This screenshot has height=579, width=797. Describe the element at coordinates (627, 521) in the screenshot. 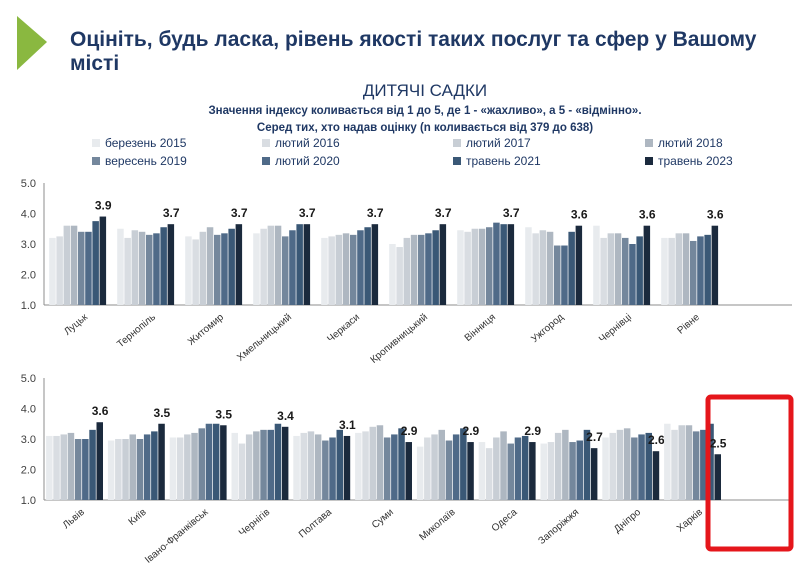

I see `x-tick-label: Дніпро` at that location.